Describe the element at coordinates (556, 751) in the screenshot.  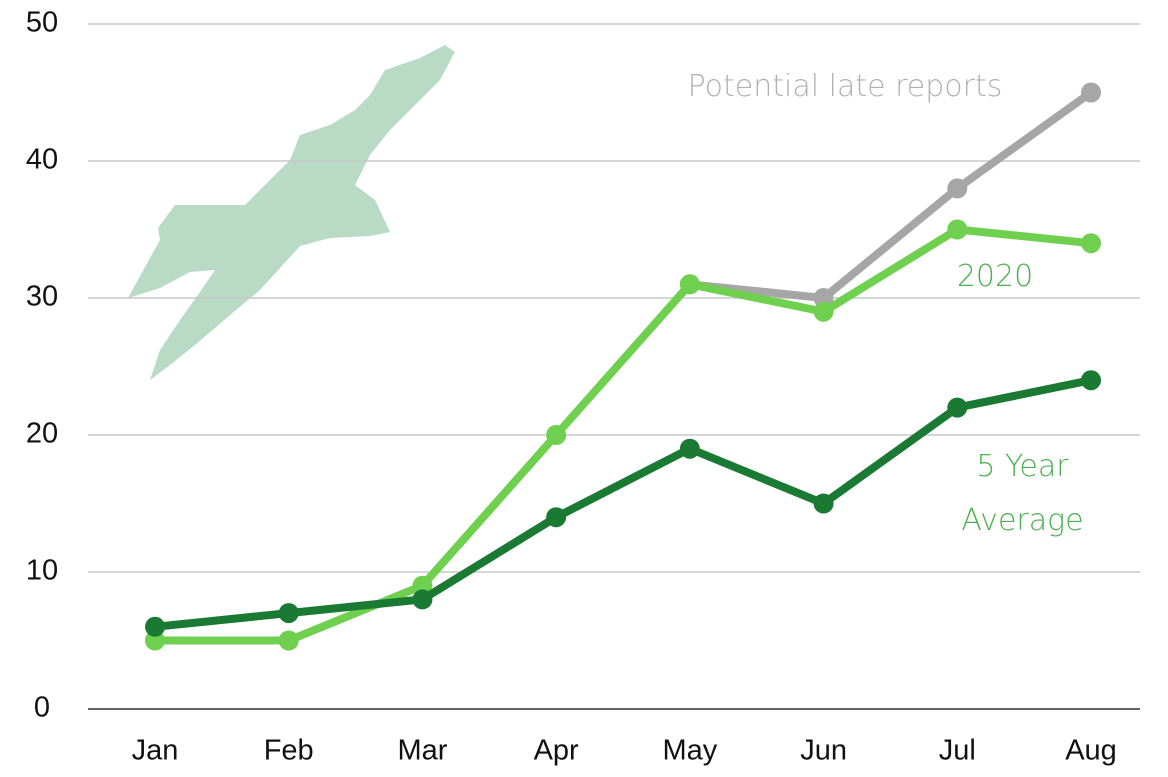
I see `x-tick-label: Apr` at that location.